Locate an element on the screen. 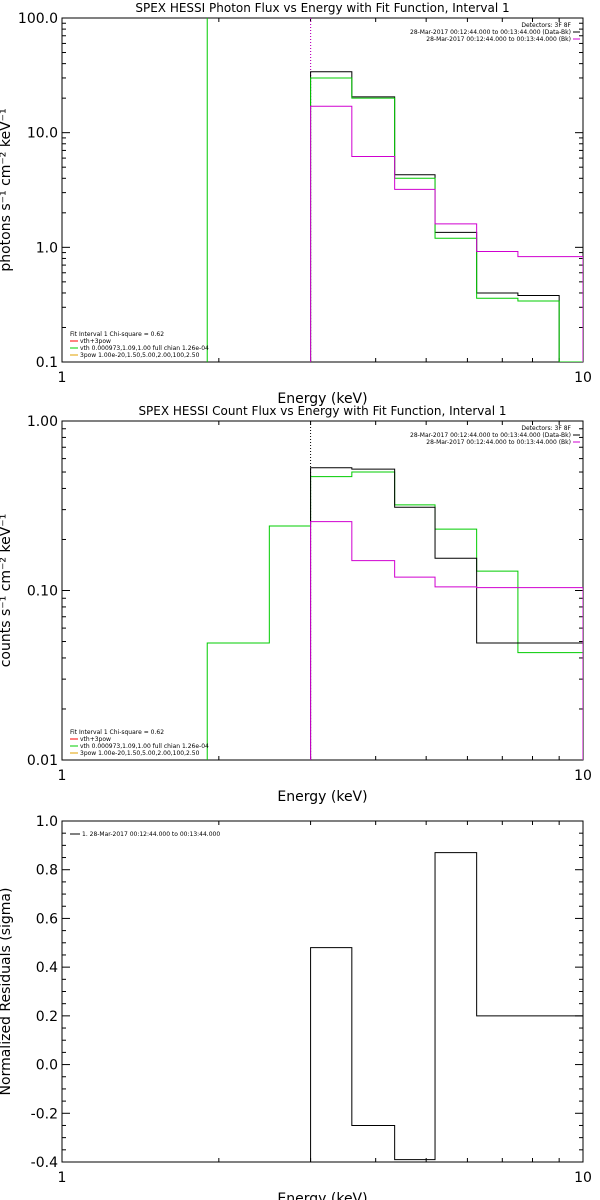 The height and width of the screenshot is (1200, 600). y-axis-title: counts s⁻¹ cm⁻² keV⁻¹ is located at coordinates (7, 591).